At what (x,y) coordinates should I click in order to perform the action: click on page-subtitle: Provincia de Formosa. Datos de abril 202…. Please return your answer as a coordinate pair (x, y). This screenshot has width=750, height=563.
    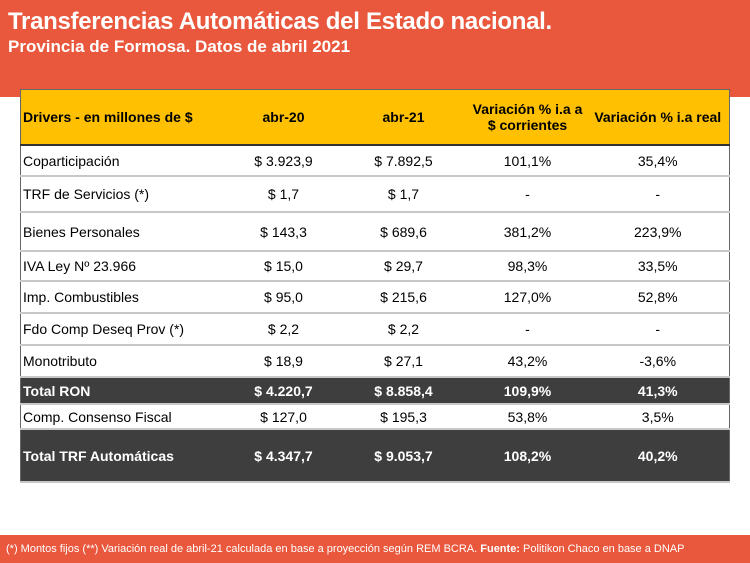
    Looking at the image, I should click on (179, 46).